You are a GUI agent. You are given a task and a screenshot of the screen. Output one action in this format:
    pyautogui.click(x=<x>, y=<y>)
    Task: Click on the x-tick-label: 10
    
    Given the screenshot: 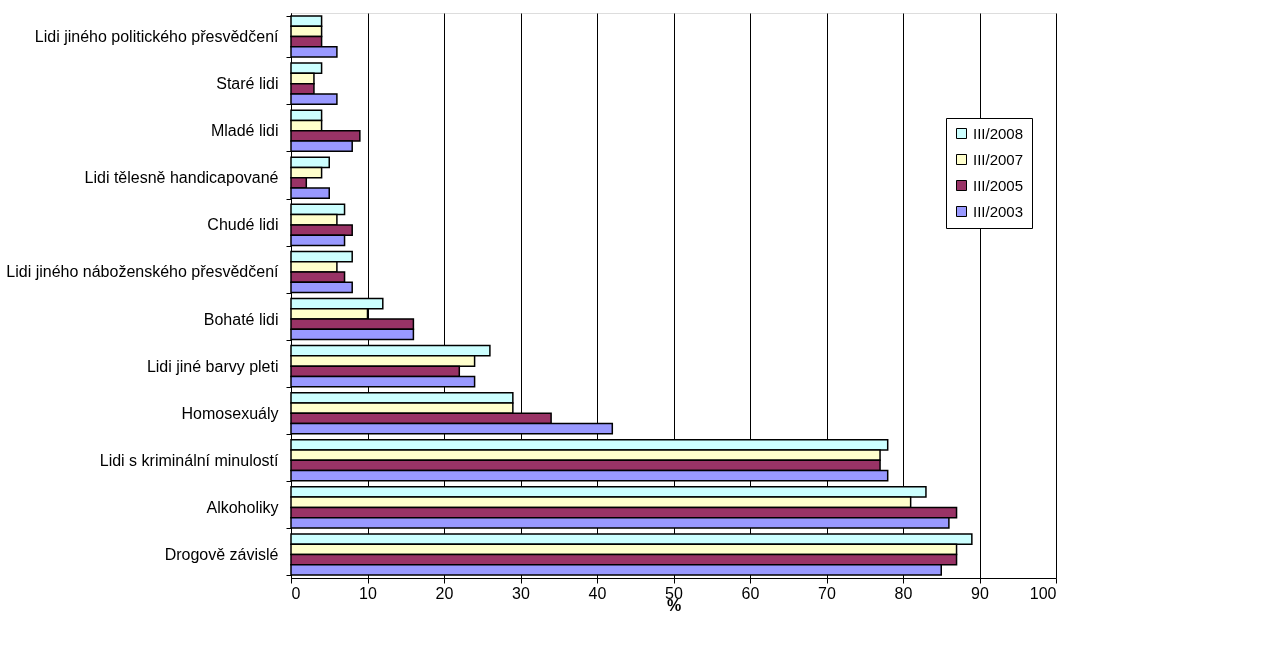 What is the action you would take?
    pyautogui.click(x=368, y=593)
    